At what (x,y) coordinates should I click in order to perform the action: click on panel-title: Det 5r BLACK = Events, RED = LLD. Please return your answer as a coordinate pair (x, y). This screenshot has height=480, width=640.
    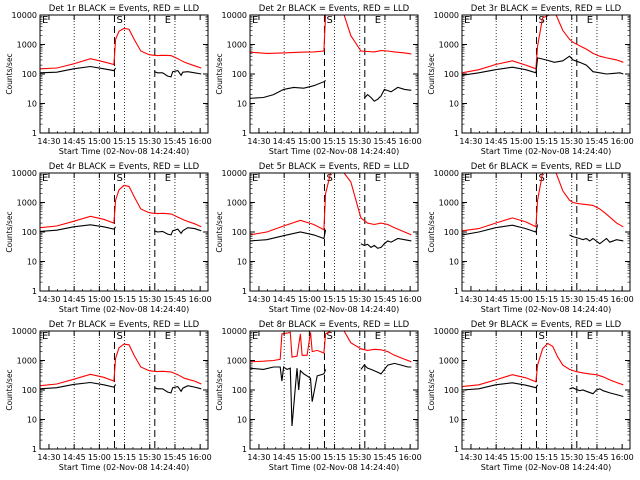
    Looking at the image, I should click on (334, 167).